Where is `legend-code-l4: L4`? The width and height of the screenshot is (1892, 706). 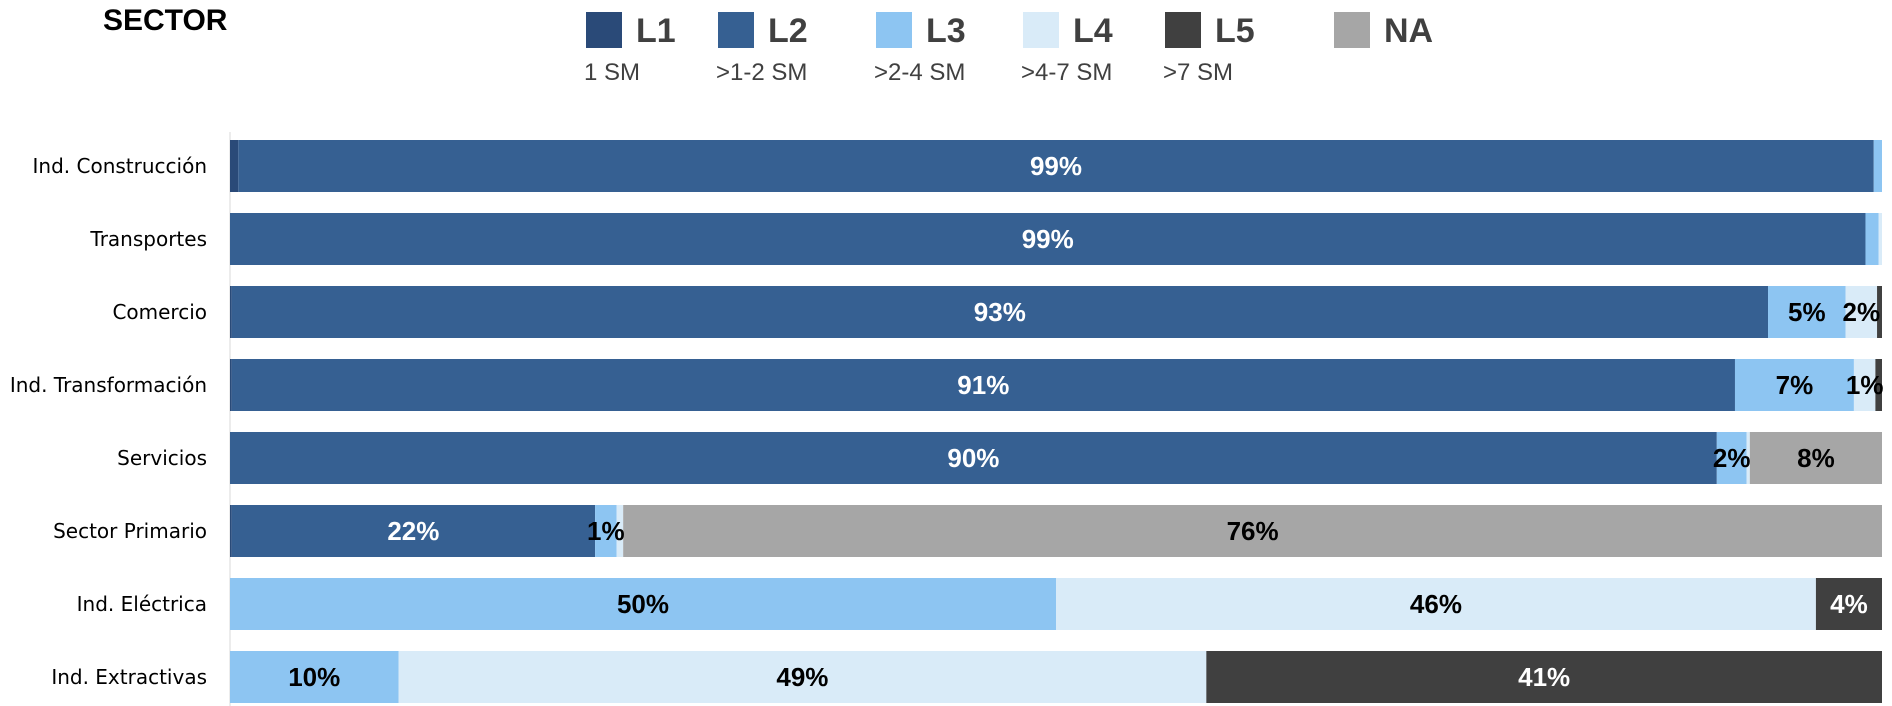 legend-code-l4: L4 is located at coordinates (1093, 31).